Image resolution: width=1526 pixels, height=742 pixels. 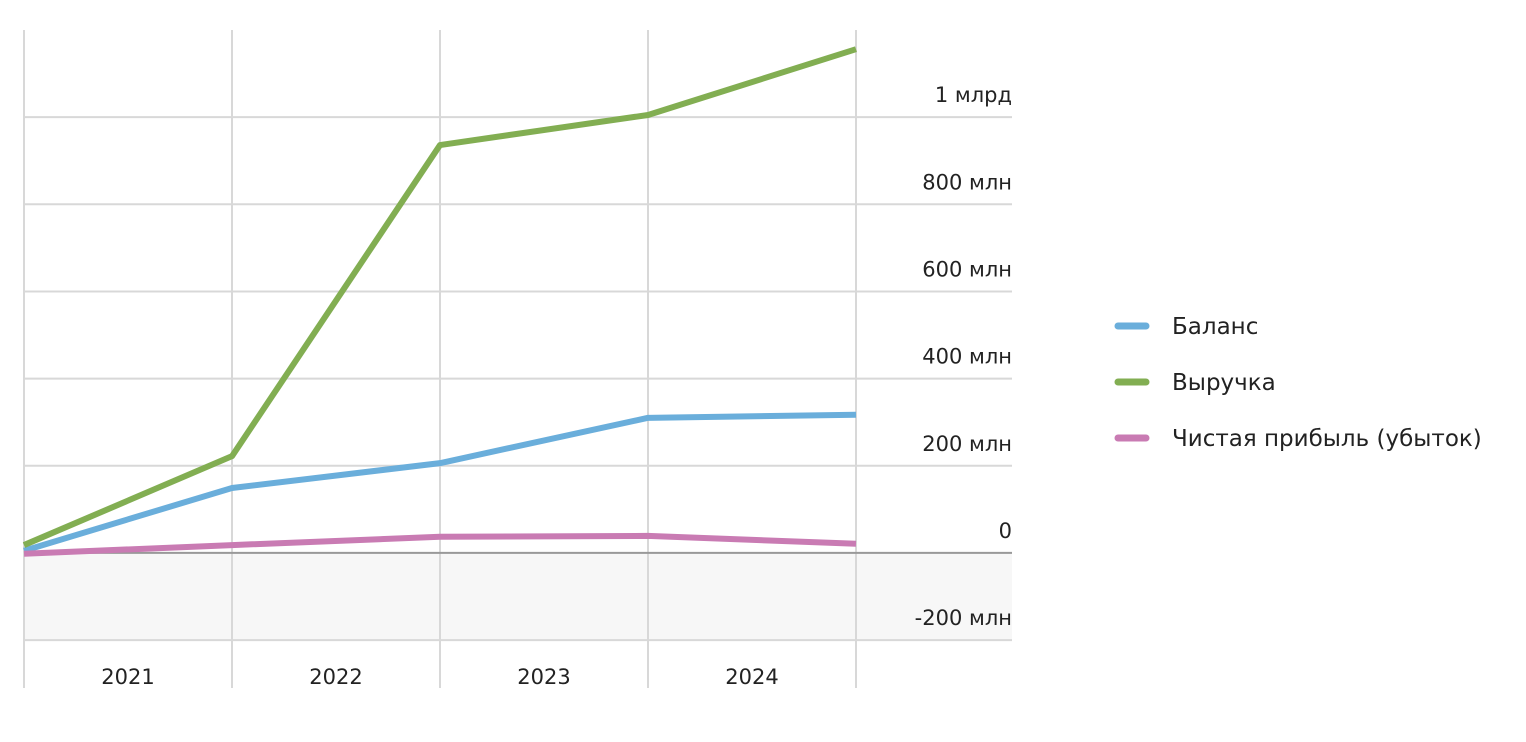 What do you see at coordinates (1224, 383) in the screenshot?
I see `legend-label: Выручка` at bounding box center [1224, 383].